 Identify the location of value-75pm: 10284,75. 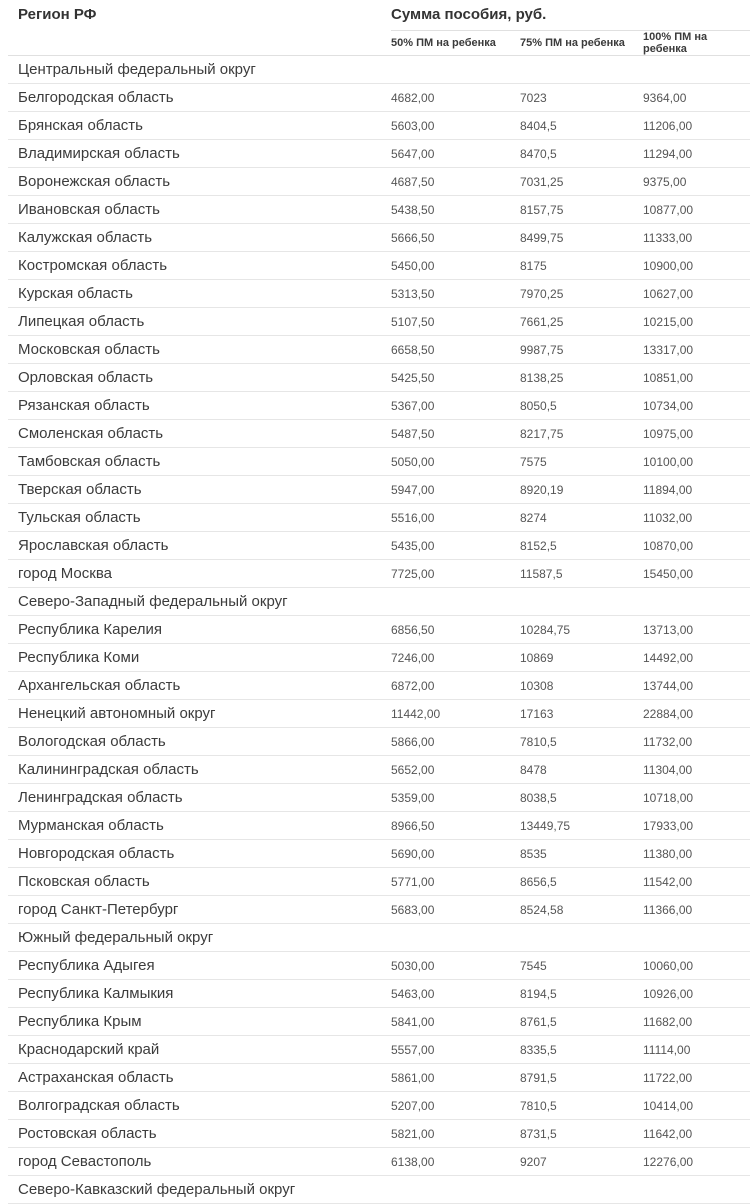
(581, 629).